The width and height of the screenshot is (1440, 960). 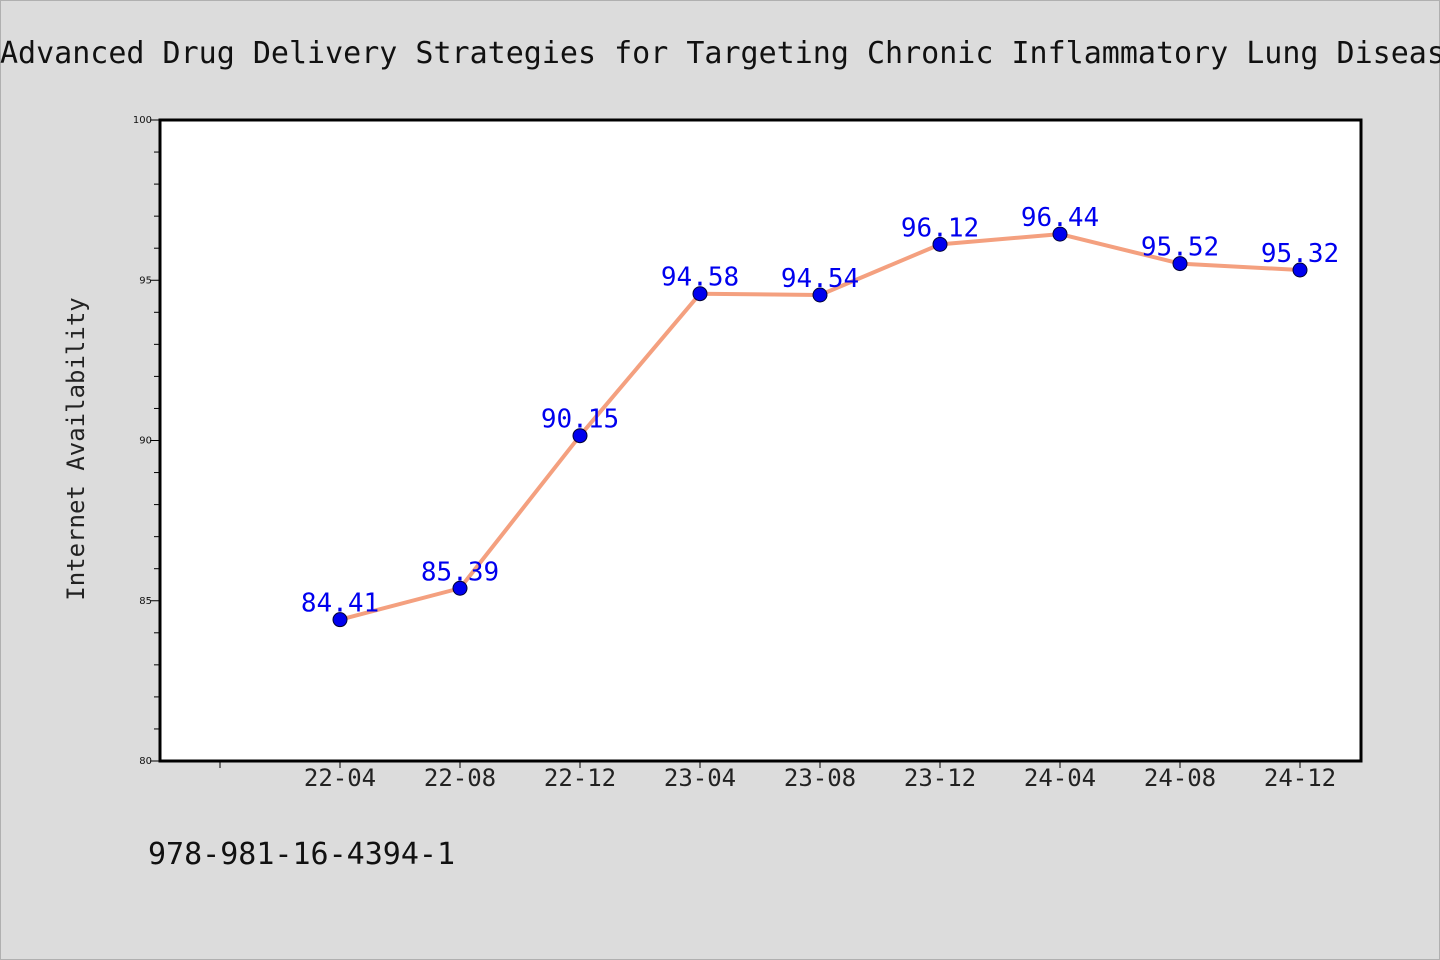 I want to click on x-tick-label: 22-04, so click(x=340, y=778).